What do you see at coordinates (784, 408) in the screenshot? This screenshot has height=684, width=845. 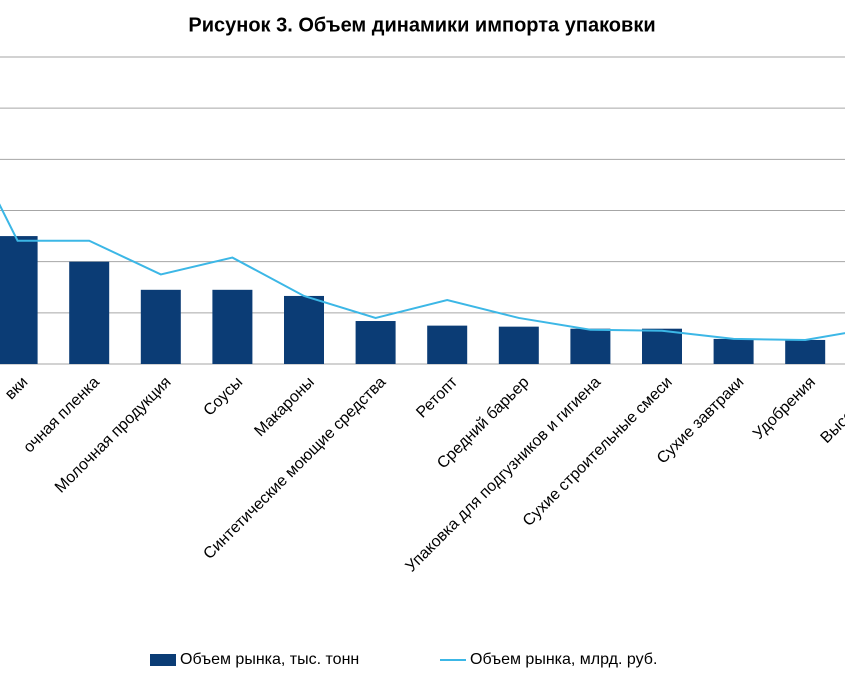 I see `x-tick-label: Удобрения` at bounding box center [784, 408].